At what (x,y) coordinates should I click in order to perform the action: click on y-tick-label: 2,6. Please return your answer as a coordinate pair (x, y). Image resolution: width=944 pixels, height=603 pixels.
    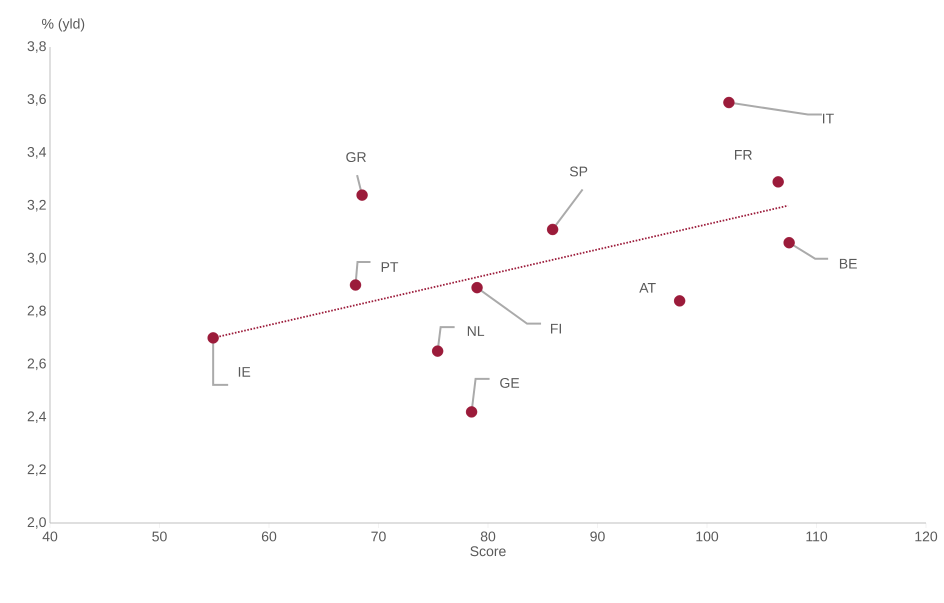
    Looking at the image, I should click on (37, 364).